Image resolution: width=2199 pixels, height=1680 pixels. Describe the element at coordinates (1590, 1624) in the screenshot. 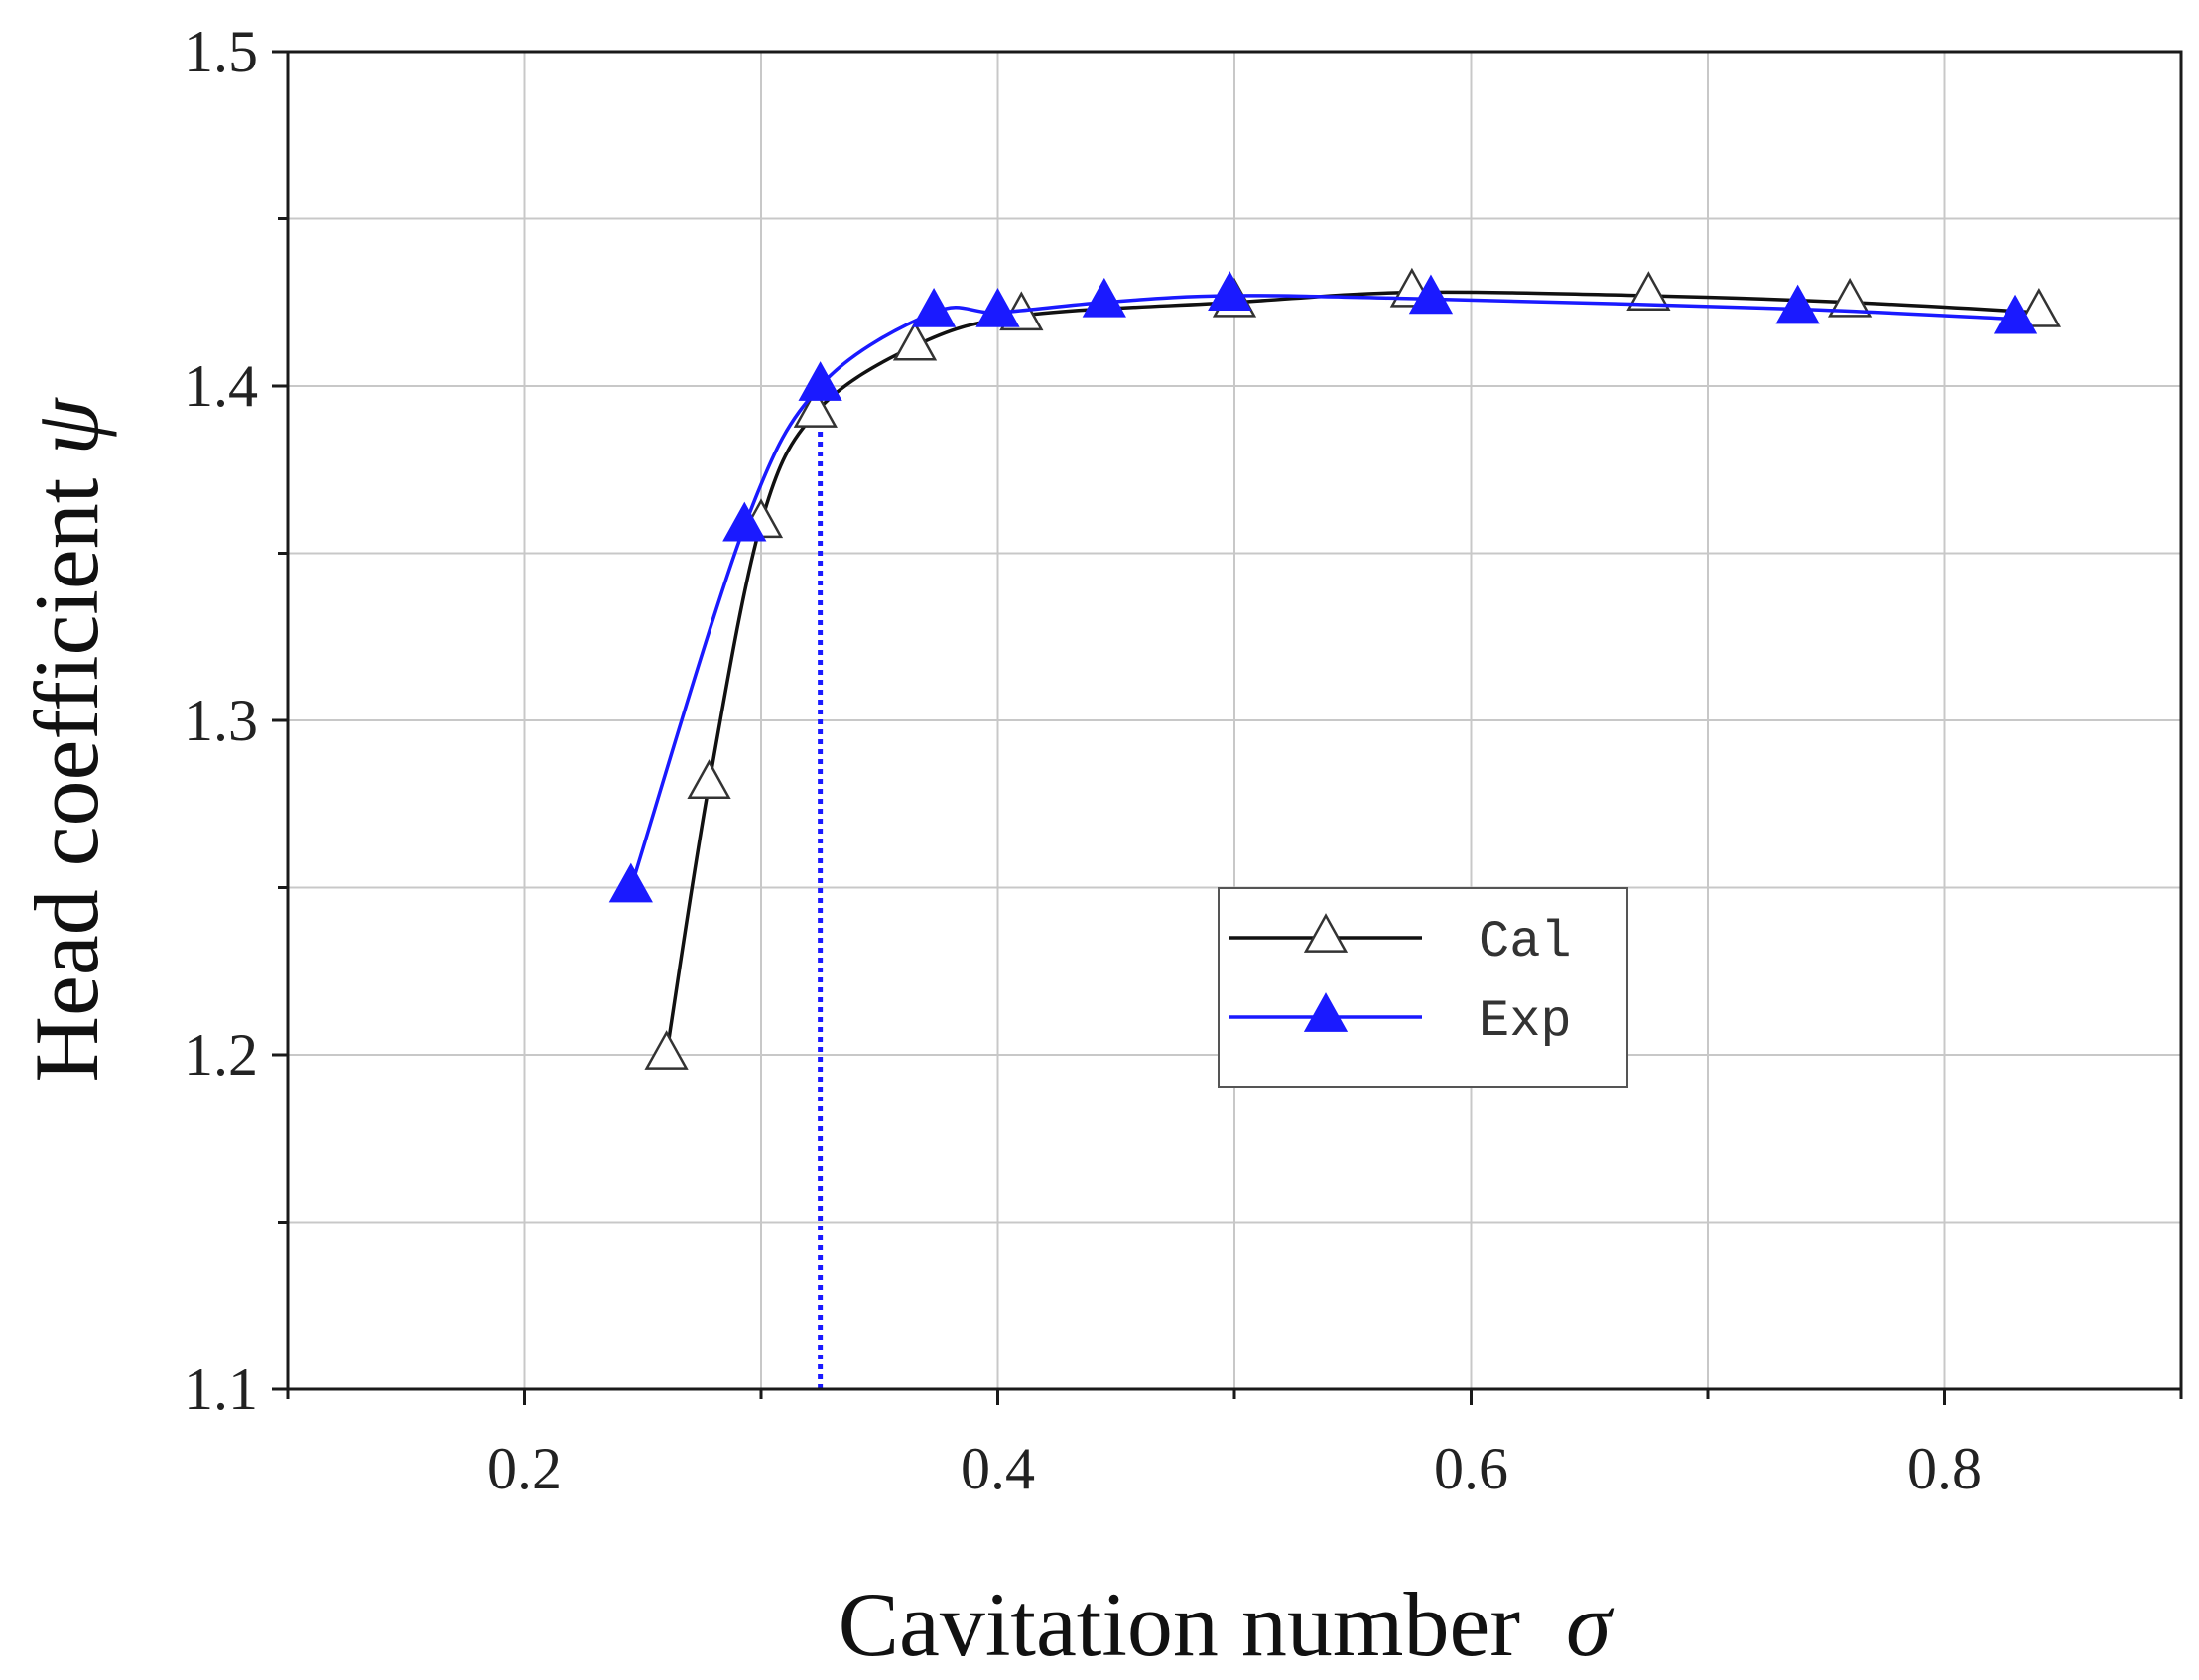

I see `x-axis-symbol: σ` at that location.